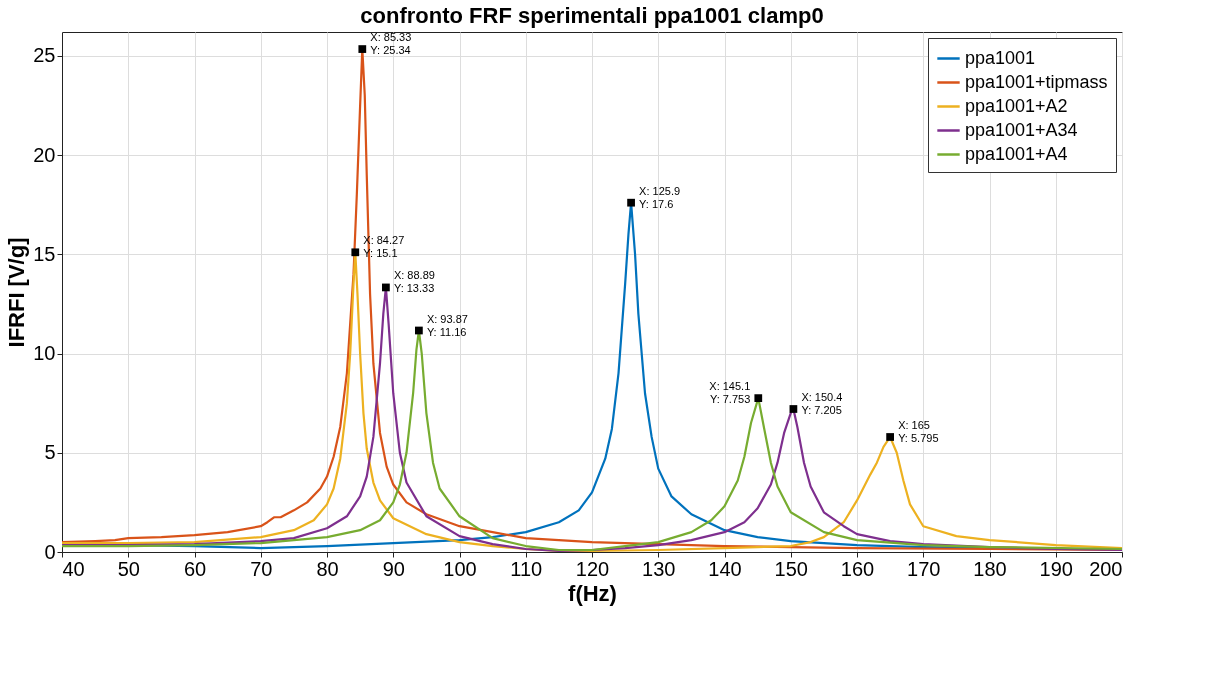 This screenshot has height=682, width=1221. What do you see at coordinates (1021, 129) in the screenshot?
I see `legend-label: ppa1001+A34` at bounding box center [1021, 129].